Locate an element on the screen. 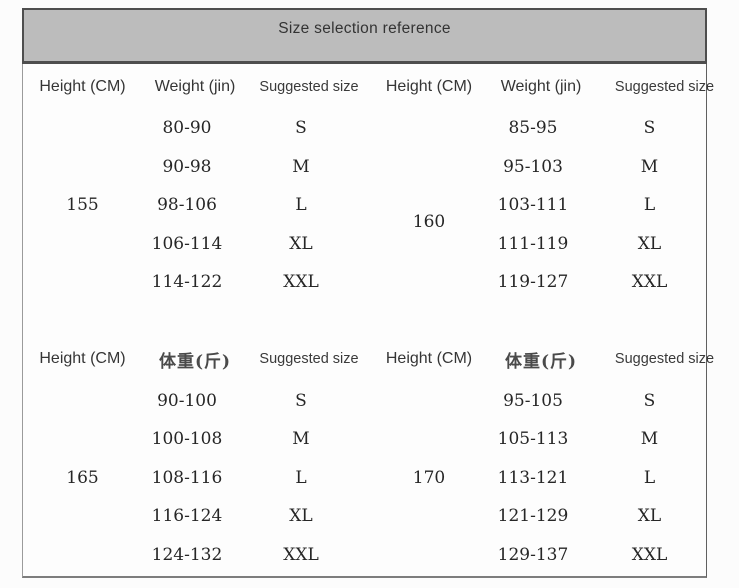  weight-range: 108-116 is located at coordinates (187, 477).